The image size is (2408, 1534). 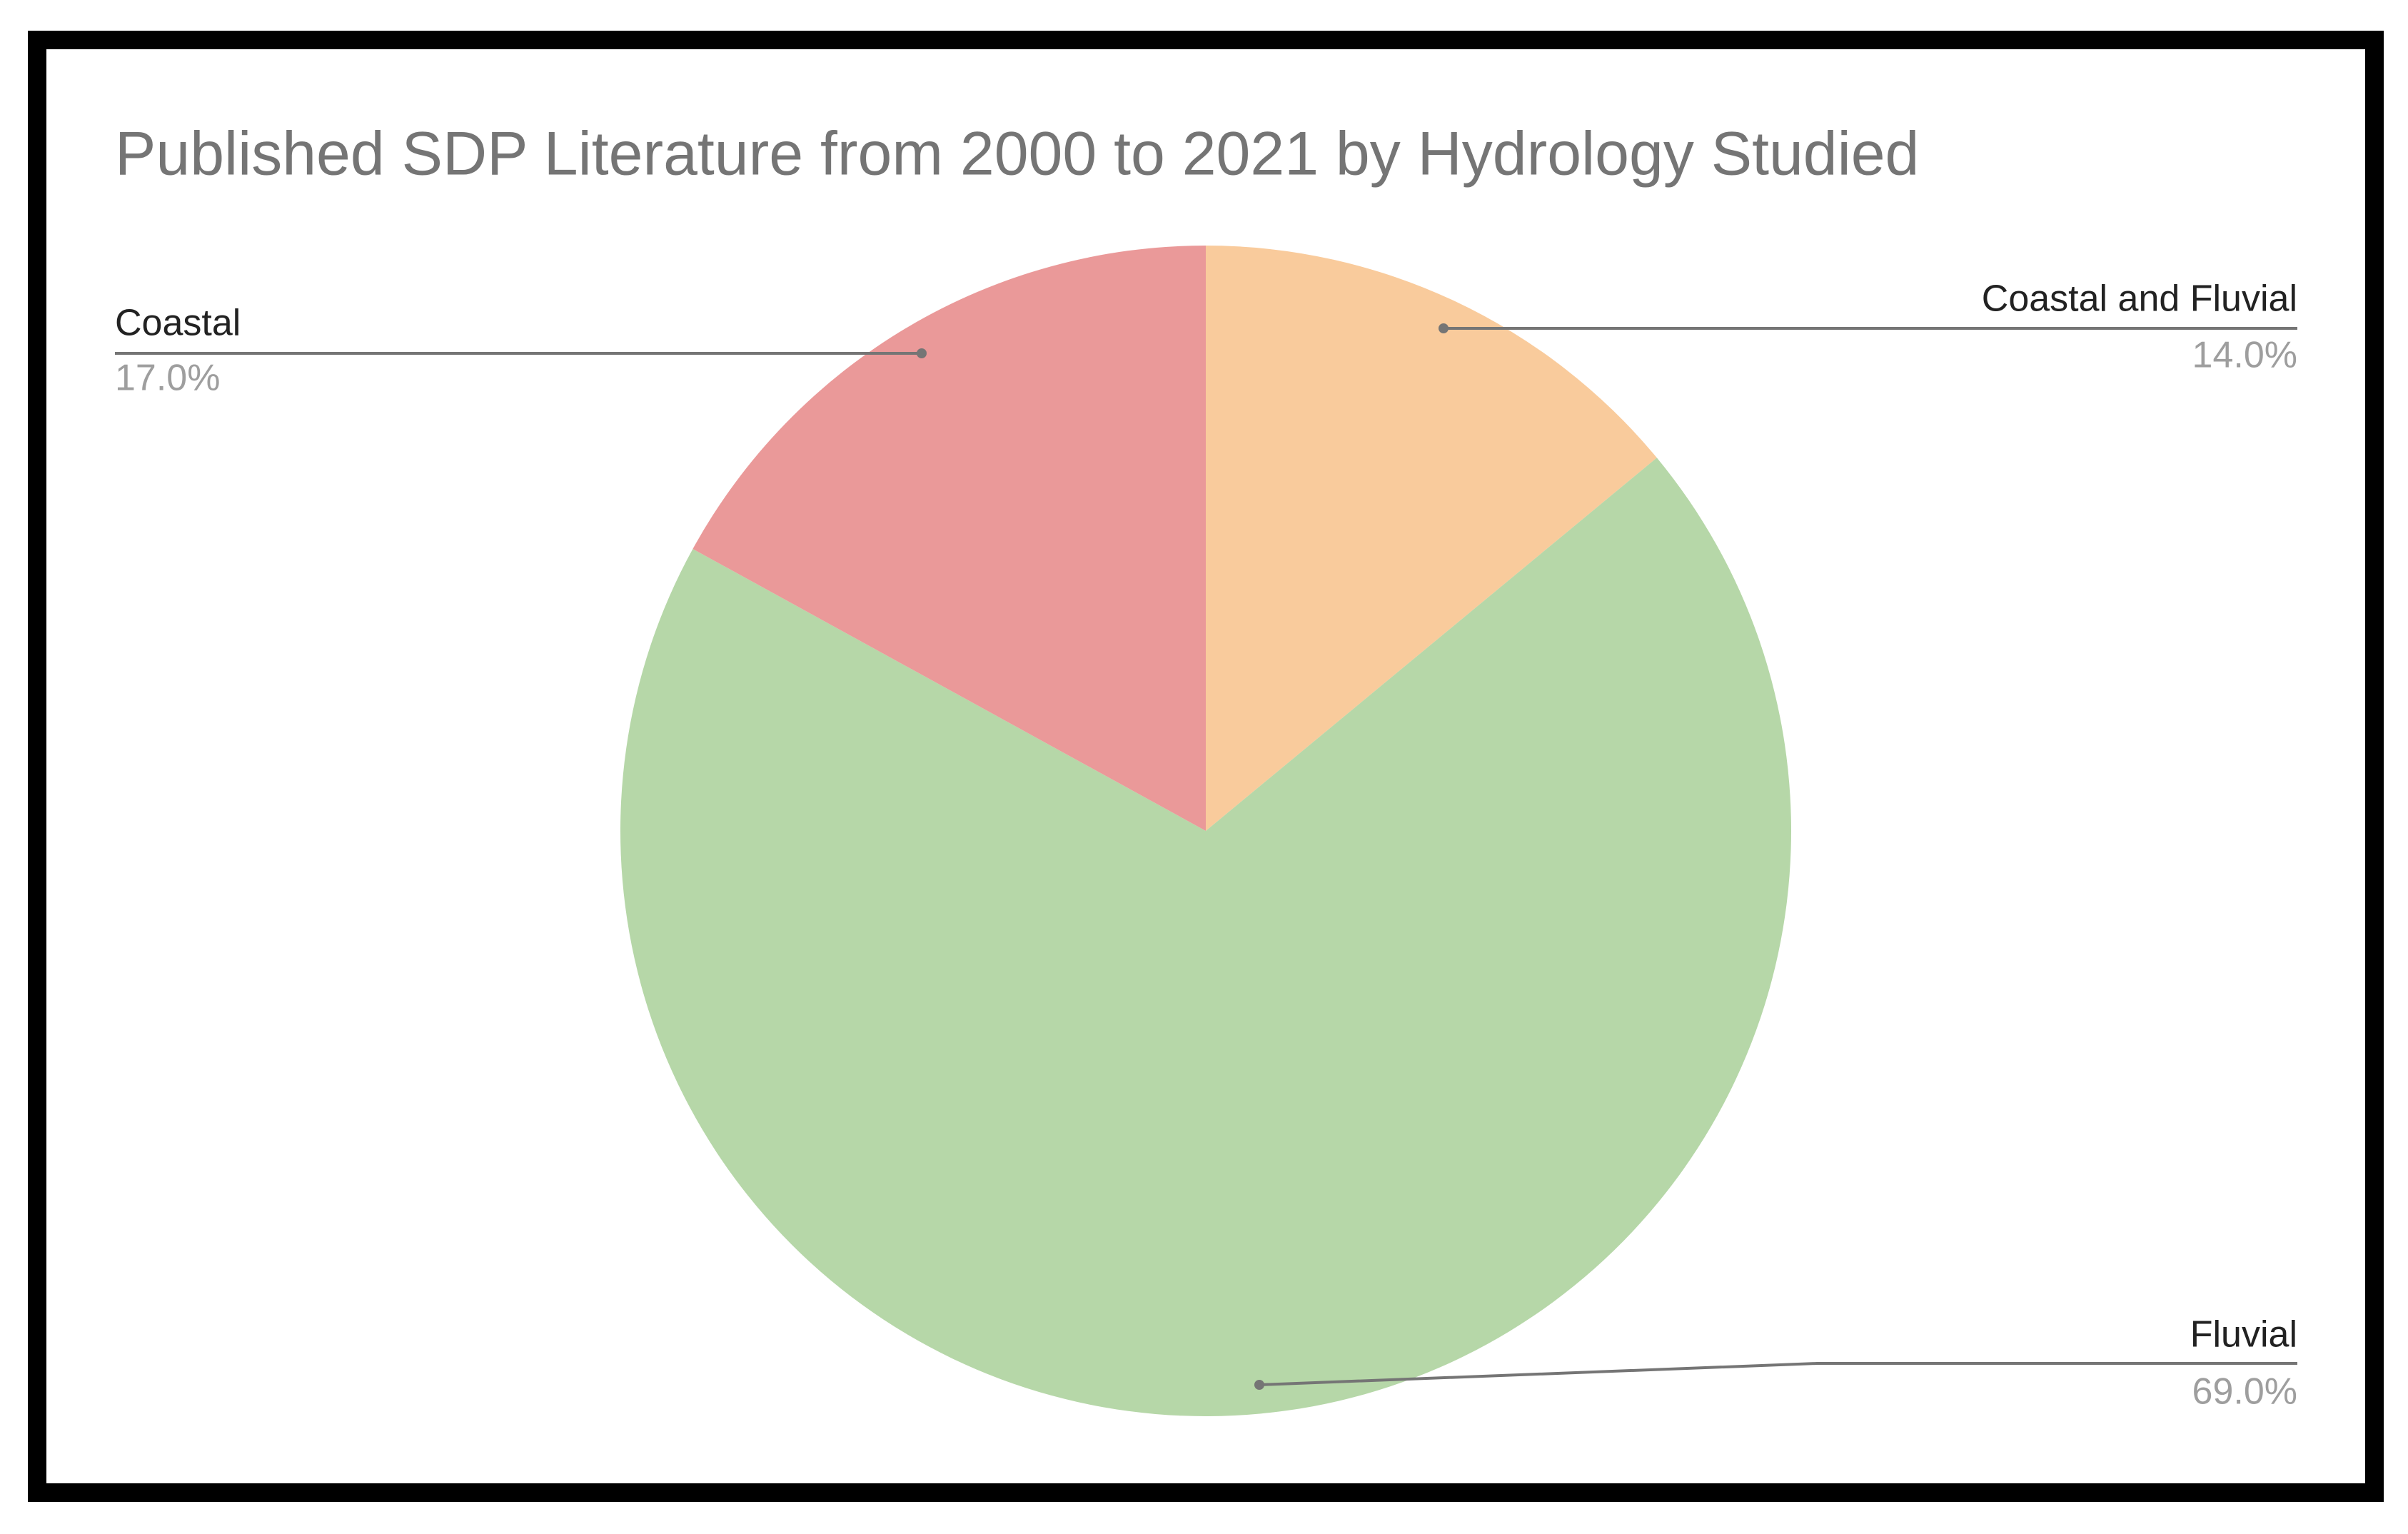 What do you see at coordinates (2244, 1392) in the screenshot?
I see `slice-value-label: 69.0%` at bounding box center [2244, 1392].